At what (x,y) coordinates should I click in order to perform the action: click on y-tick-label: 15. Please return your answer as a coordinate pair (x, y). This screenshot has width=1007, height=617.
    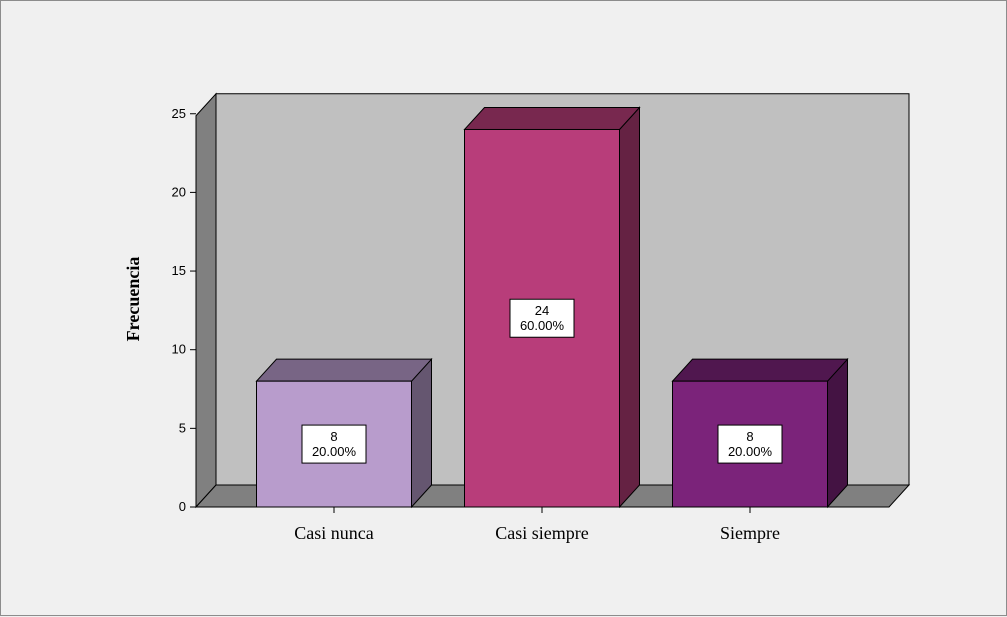
    Looking at the image, I should click on (179, 270).